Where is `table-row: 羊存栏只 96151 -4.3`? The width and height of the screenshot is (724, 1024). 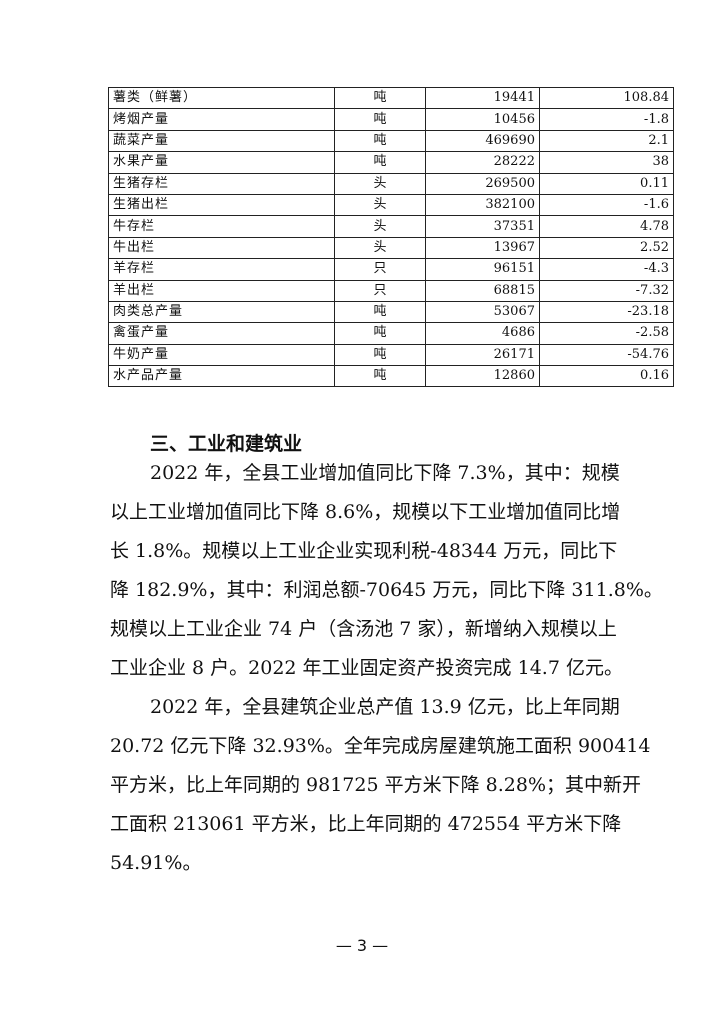 table-row: 羊存栏只 96151 -4.3 is located at coordinates (391, 269).